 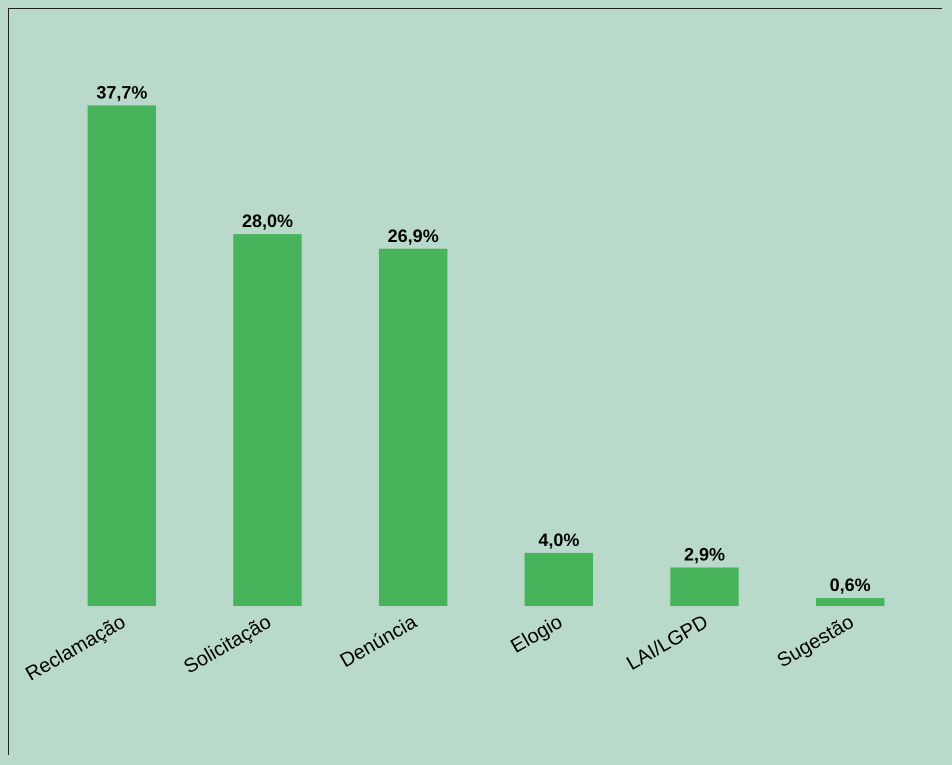 I want to click on data-label: 4,0%, so click(x=559, y=540).